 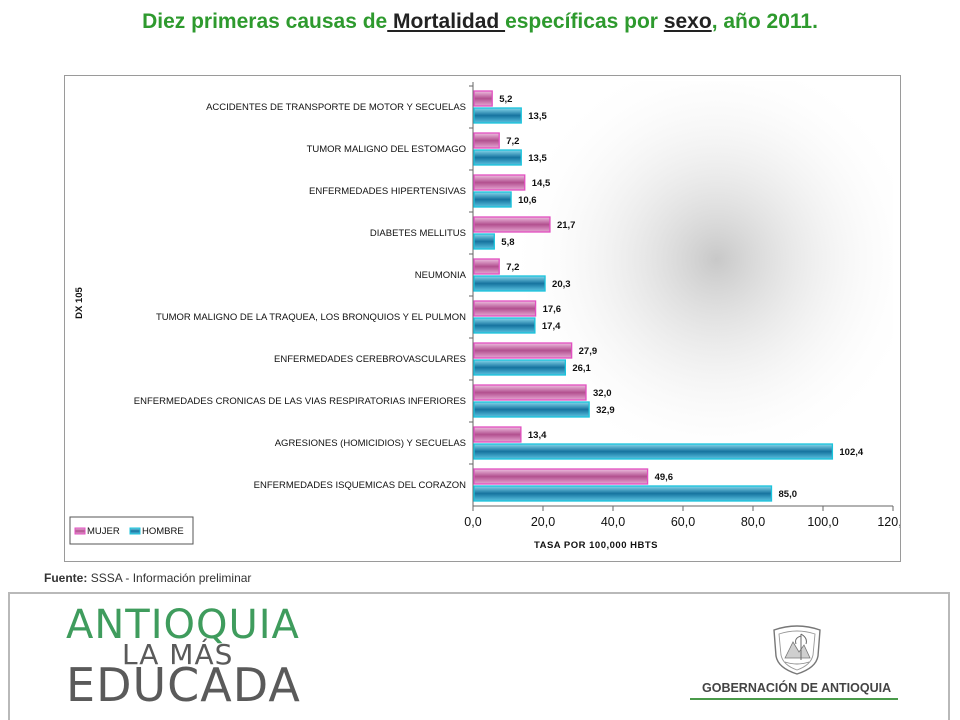 What do you see at coordinates (797, 650) in the screenshot?
I see `coat-of-arms-icon` at bounding box center [797, 650].